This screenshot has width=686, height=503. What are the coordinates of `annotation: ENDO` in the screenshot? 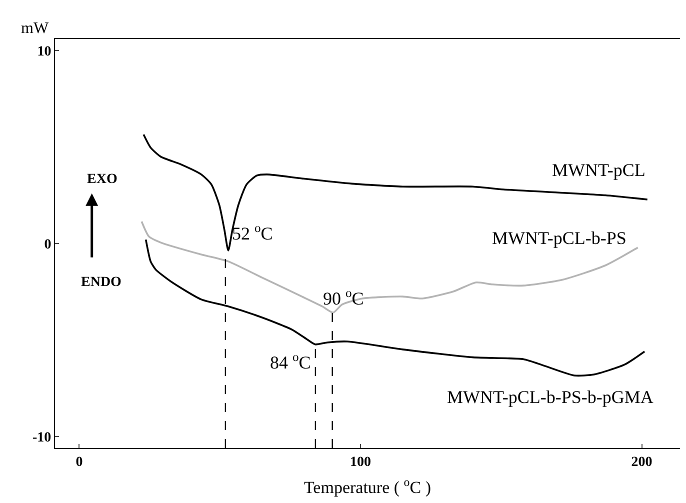 It's located at (101, 282).